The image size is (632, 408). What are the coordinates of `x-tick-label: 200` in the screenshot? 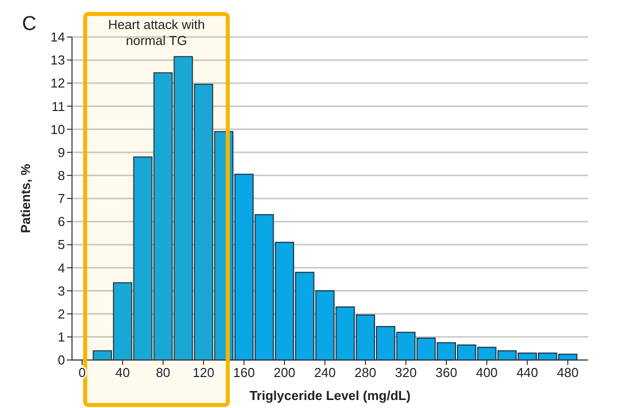 It's located at (285, 372).